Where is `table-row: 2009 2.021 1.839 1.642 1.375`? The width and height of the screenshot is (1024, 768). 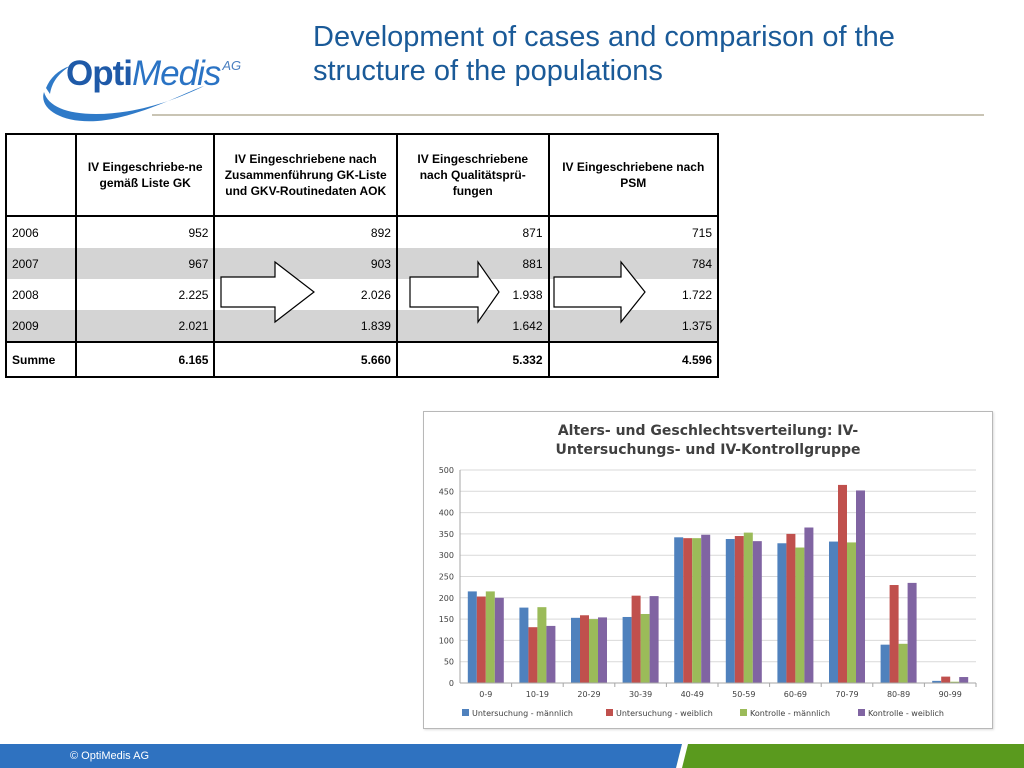
table-row: 2009 2.021 1.839 1.642 1.375 is located at coordinates (362, 326).